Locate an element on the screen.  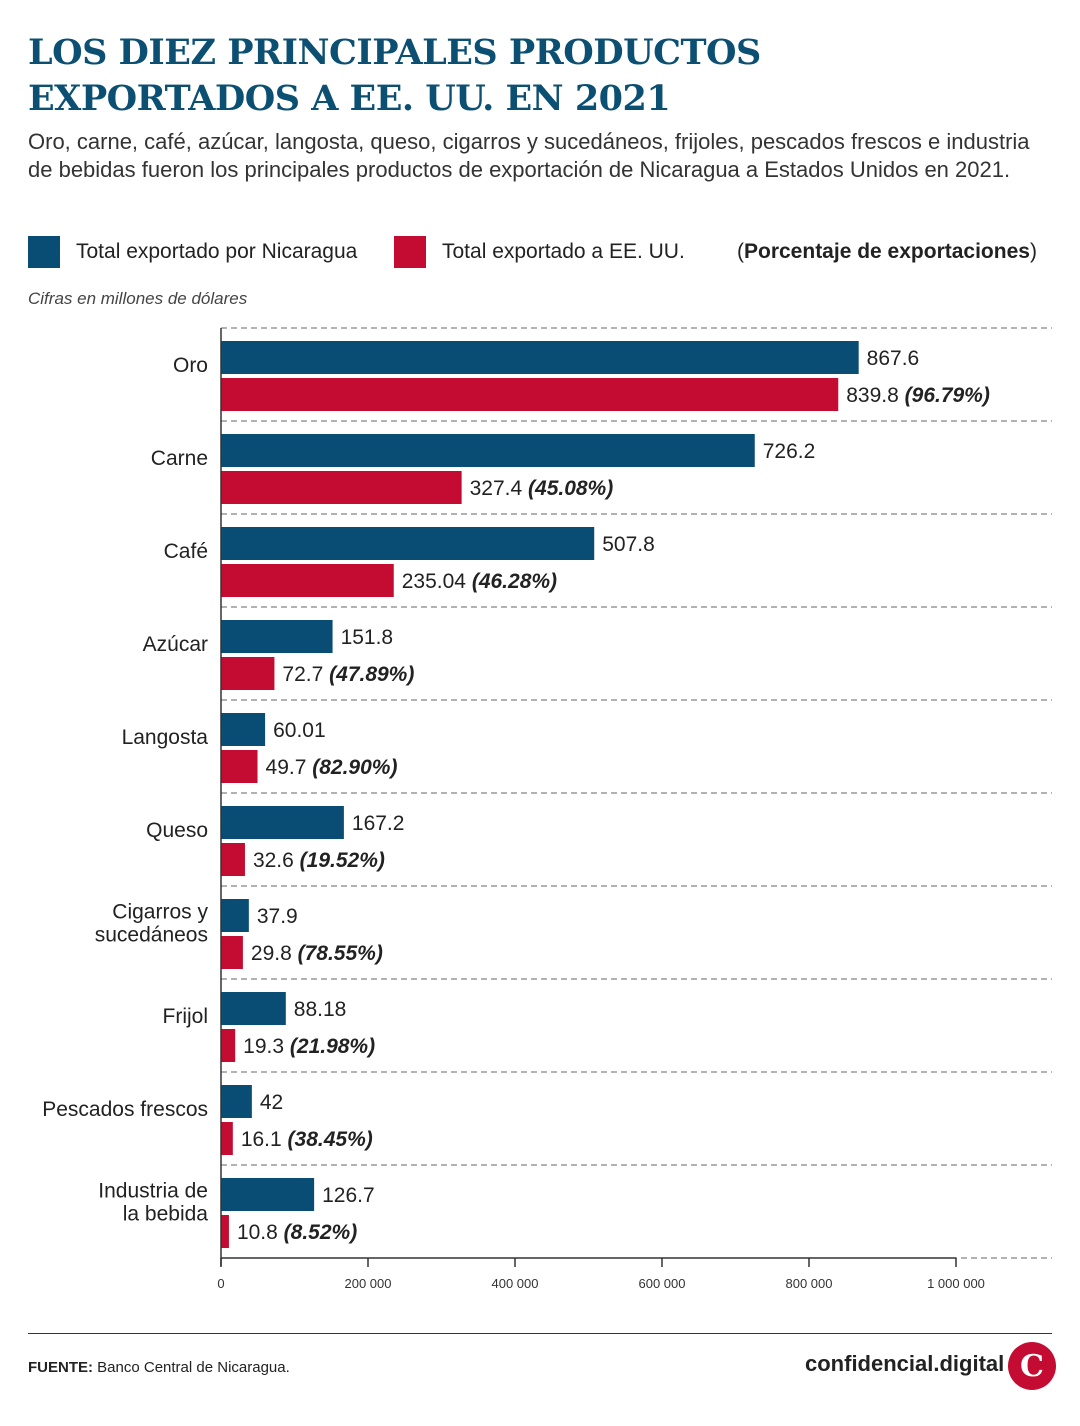
percentage-label: (78.55%) is located at coordinates (340, 953).